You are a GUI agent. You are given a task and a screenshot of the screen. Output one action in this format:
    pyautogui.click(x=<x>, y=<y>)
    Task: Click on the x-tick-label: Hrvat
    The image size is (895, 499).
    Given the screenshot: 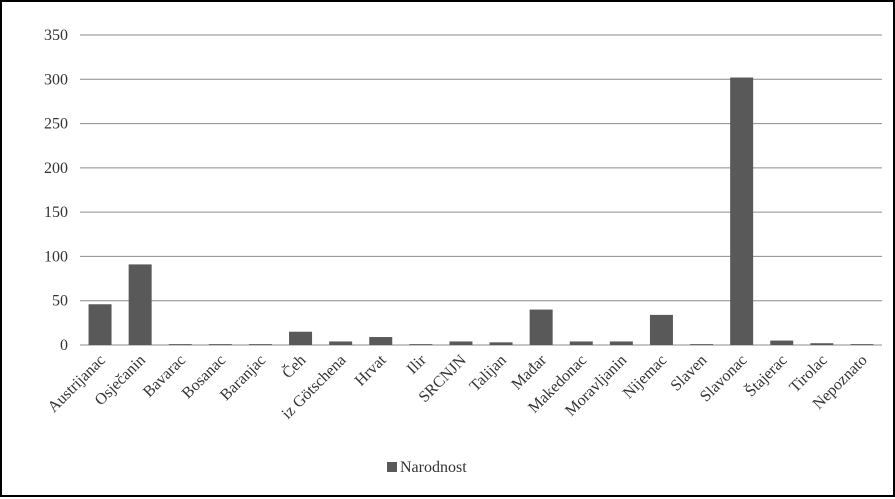 What is the action you would take?
    pyautogui.click(x=371, y=370)
    